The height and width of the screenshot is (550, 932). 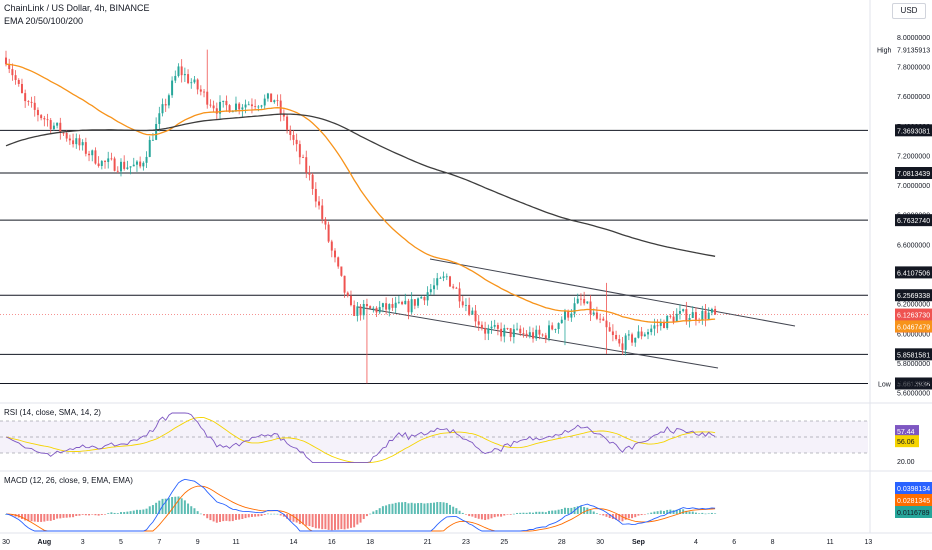 What do you see at coordinates (913, 131) in the screenshot?
I see `level-price-label: 7.3693081` at bounding box center [913, 131].